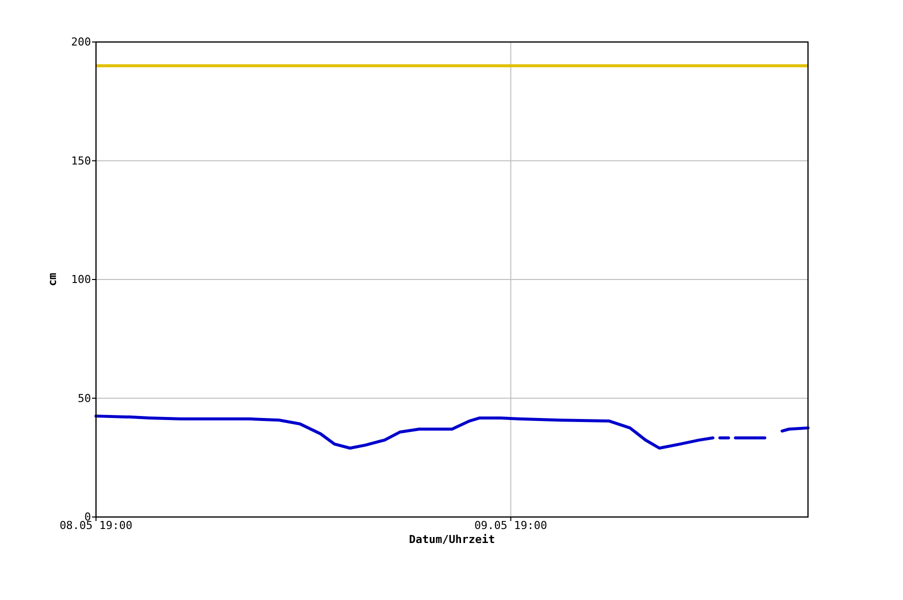 The height and width of the screenshot is (600, 903). Describe the element at coordinates (452, 539) in the screenshot. I see `x-axis-title: Datum/Uhrzeit` at that location.